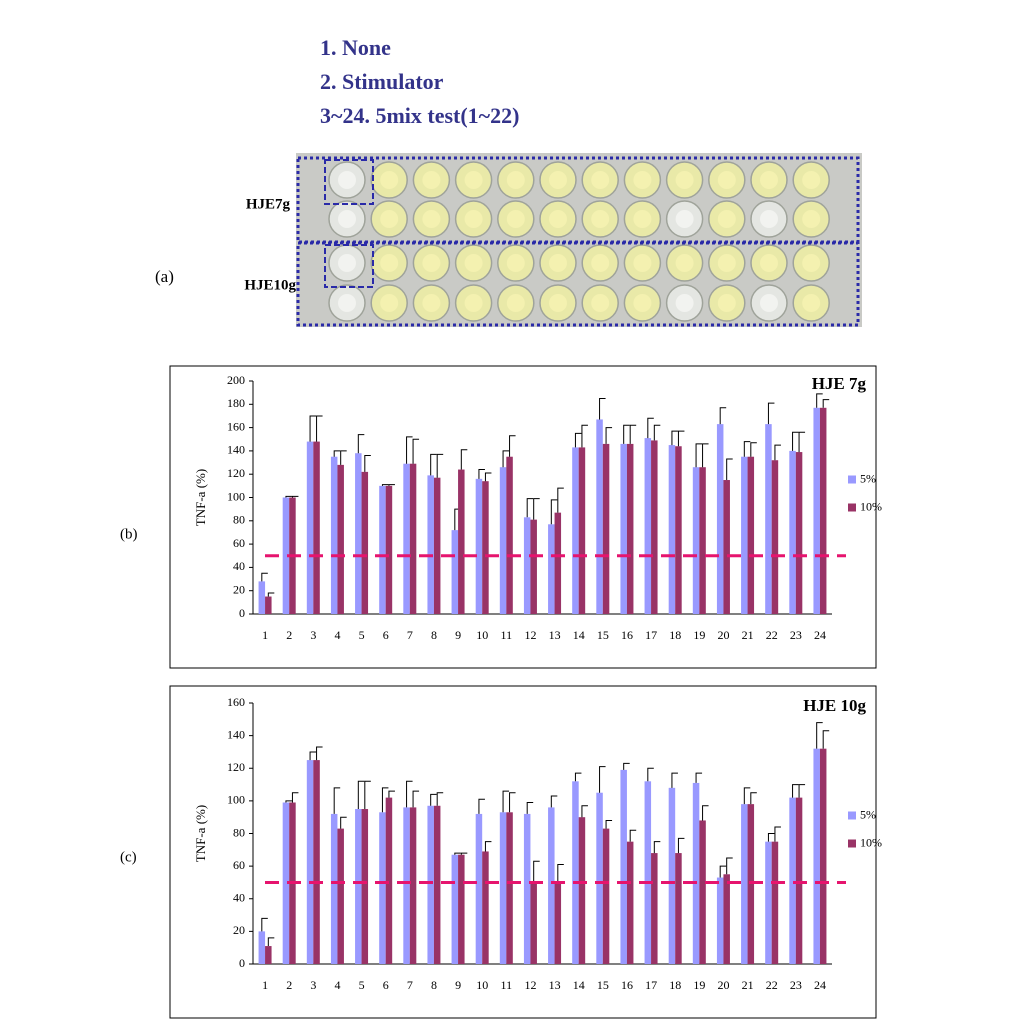 The image size is (1021, 1027). Describe the element at coordinates (239, 898) in the screenshot. I see `y-tick-label: 40` at that location.